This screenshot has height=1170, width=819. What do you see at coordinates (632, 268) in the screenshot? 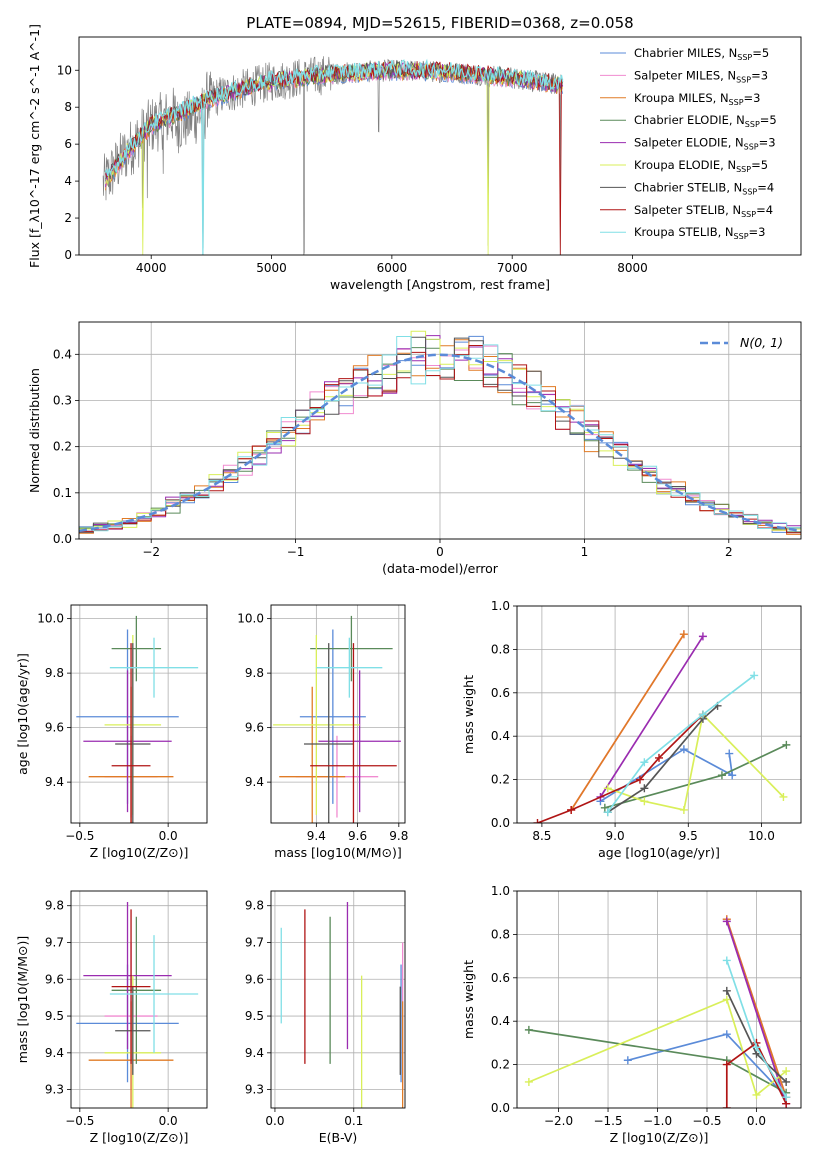
I see `x-tick-label: 8000` at bounding box center [632, 268].